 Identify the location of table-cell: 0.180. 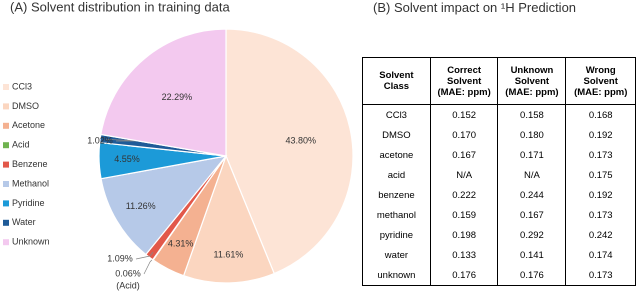
(531, 135).